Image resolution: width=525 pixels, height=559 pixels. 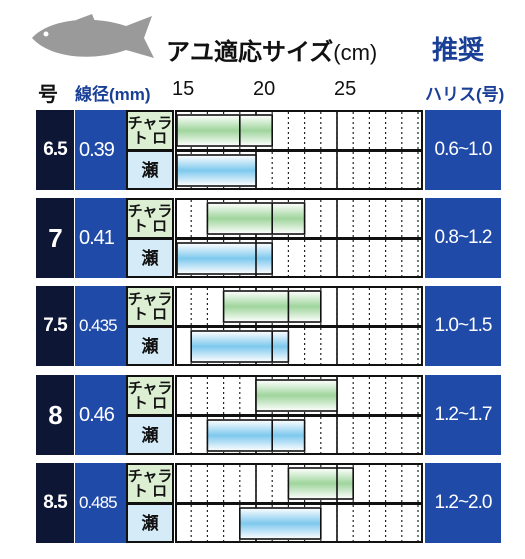 I want to click on size-row: 6.5 0.39 チャラ ト ロ瀬 0.6~1.0, so click(x=268, y=150).